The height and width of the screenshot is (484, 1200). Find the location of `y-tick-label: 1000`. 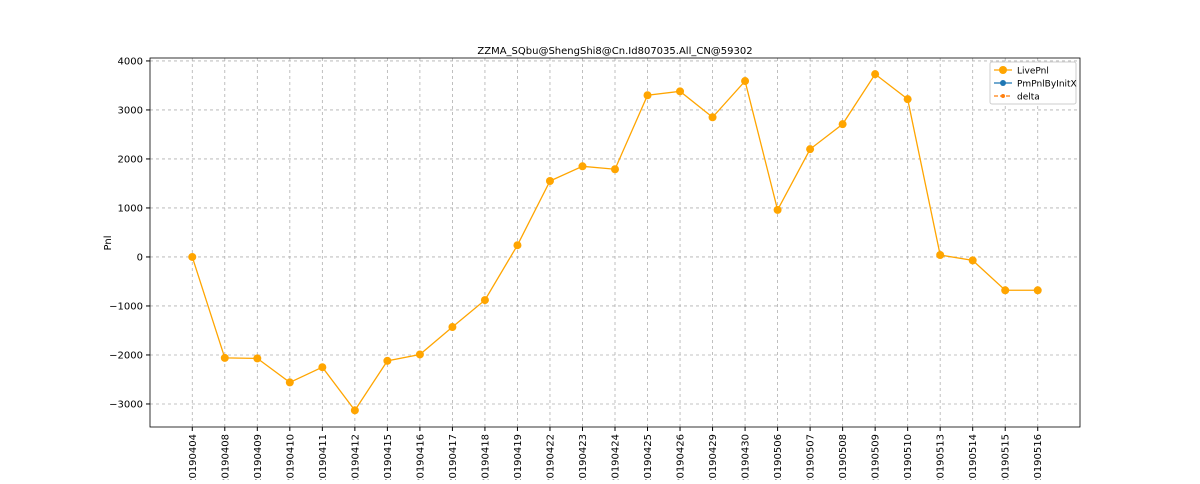

y-tick-label: 1000 is located at coordinates (130, 208).